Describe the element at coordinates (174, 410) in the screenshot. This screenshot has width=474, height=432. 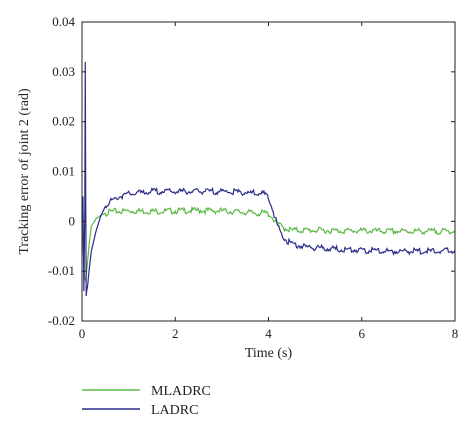
I see `legend-label-ladrc: LADRC` at that location.